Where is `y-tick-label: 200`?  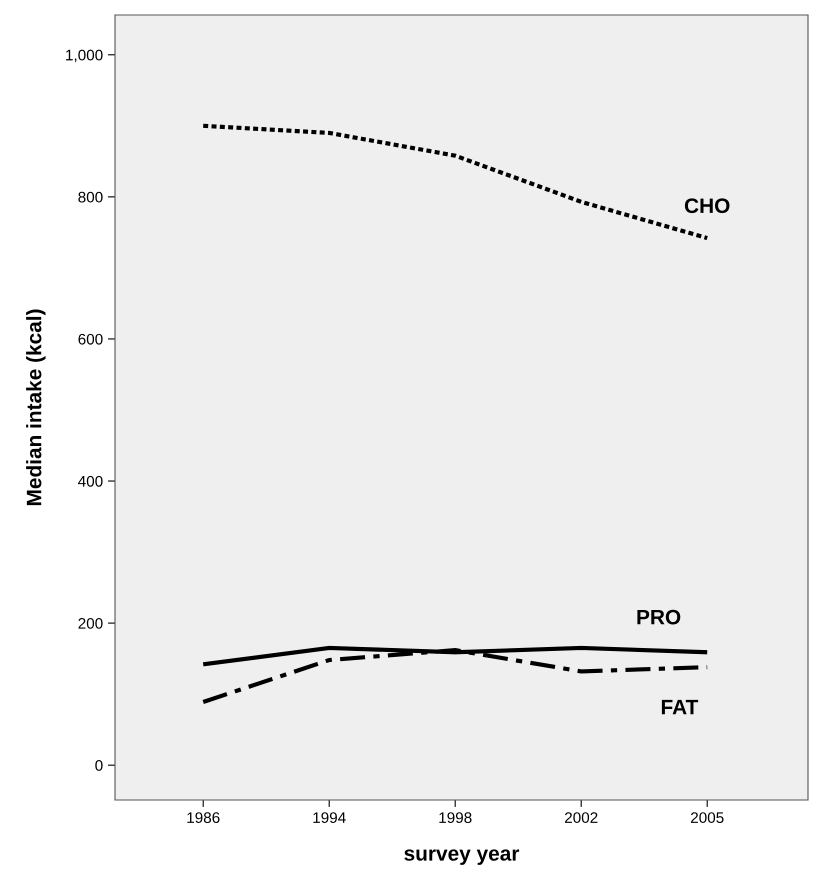
y-tick-label: 200 is located at coordinates (90, 623).